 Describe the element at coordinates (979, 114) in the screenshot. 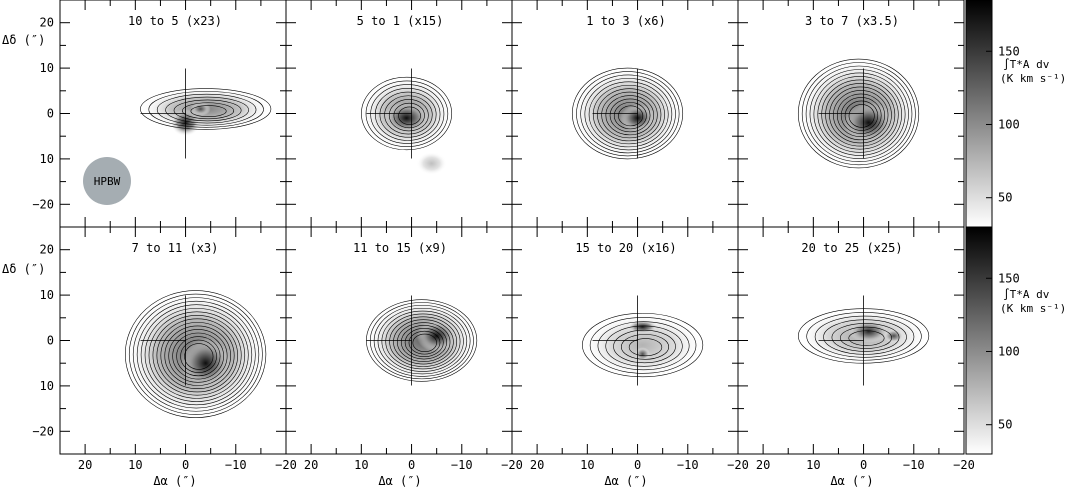

I see `colorbar-top` at that location.